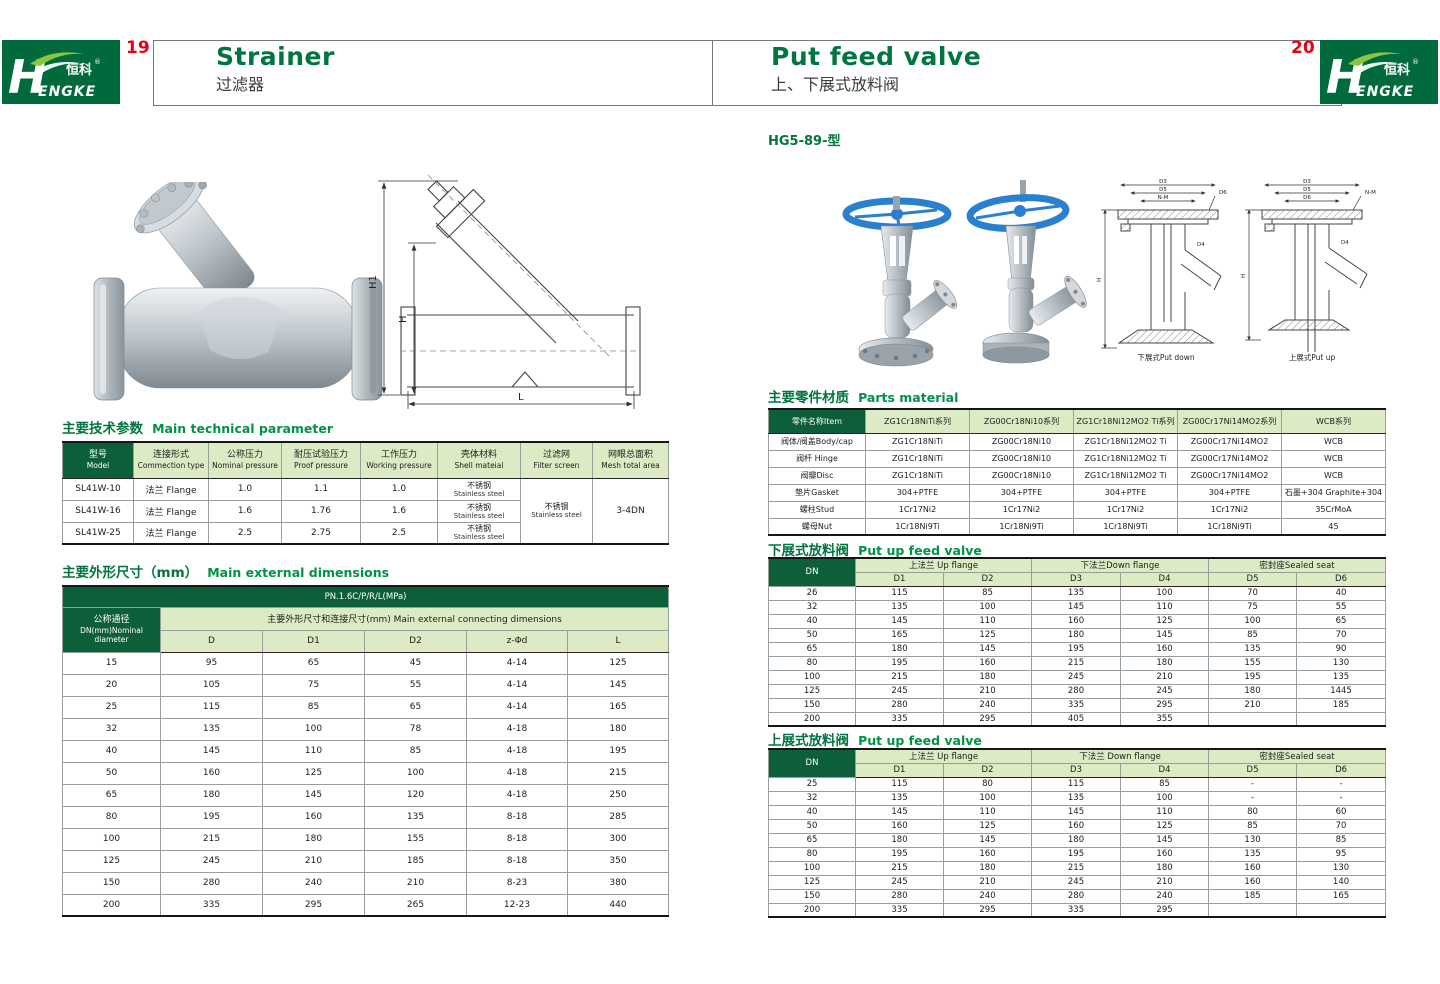 This screenshot has width=1440, height=984. What do you see at coordinates (817, 458) in the screenshot?
I see `table-cell: 阀杆 Hinge` at bounding box center [817, 458].